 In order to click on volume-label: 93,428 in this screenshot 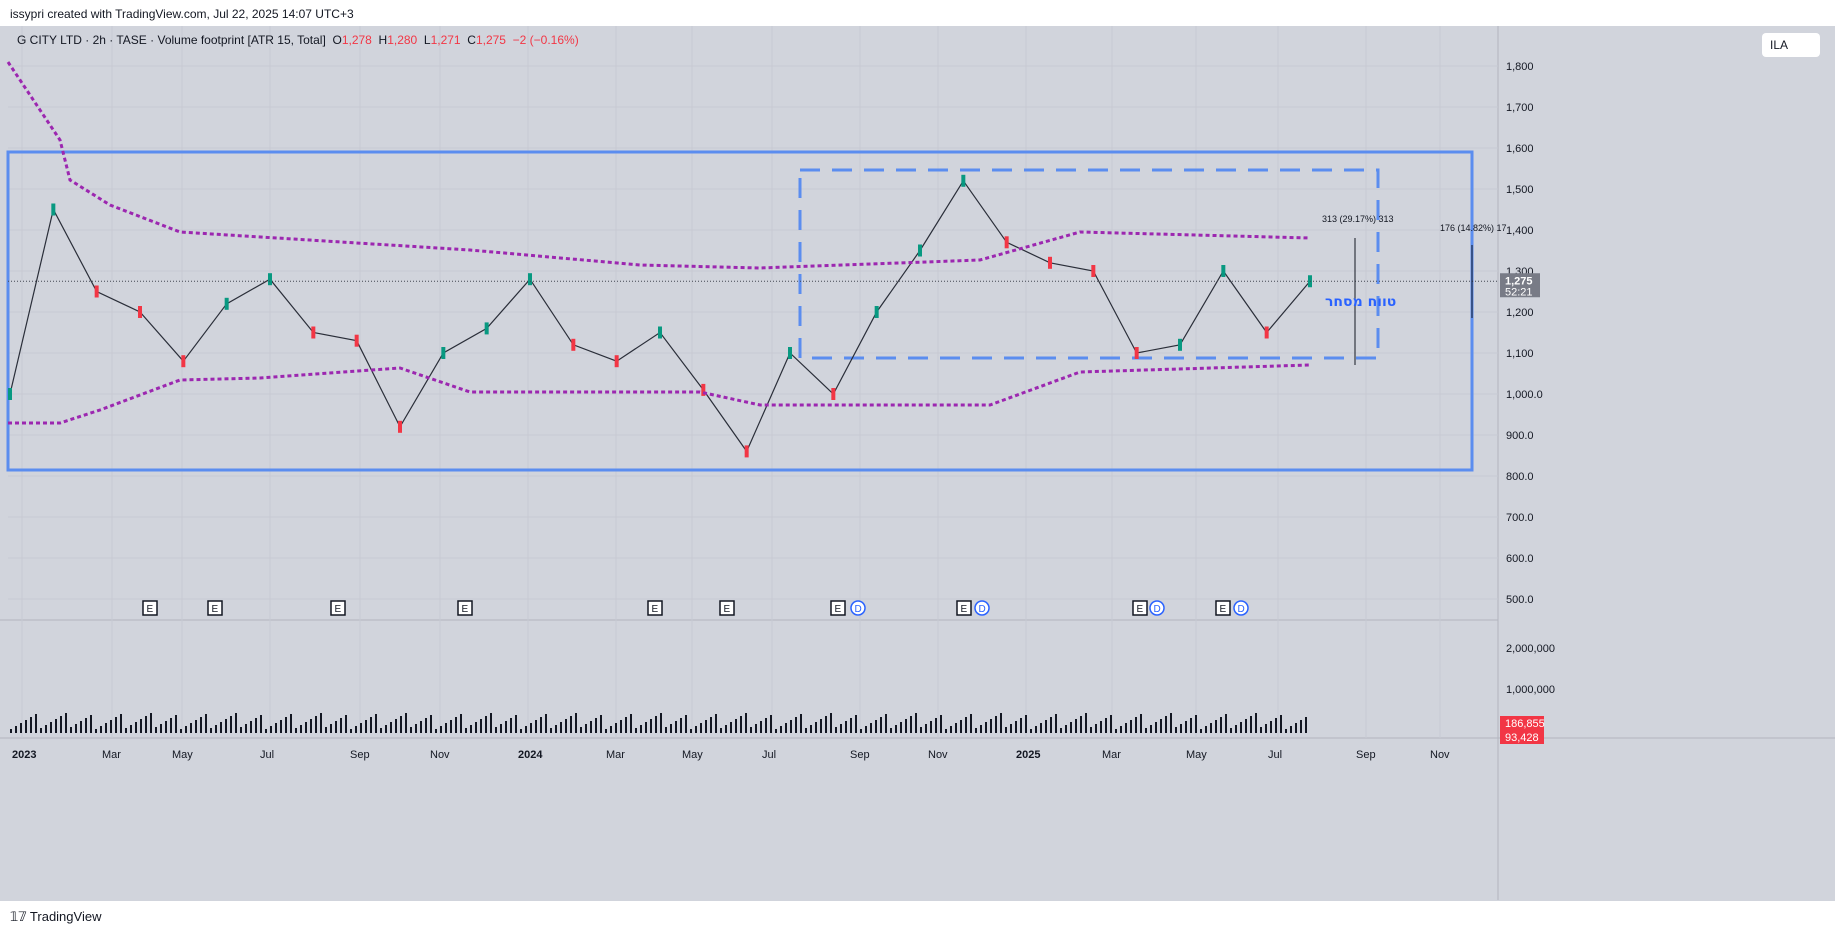, I will do `click(1522, 738)`.